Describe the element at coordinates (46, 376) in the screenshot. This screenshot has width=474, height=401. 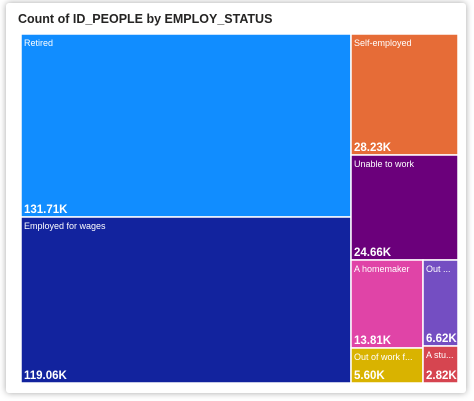
I see `tile-data-label: 119.06K` at that location.